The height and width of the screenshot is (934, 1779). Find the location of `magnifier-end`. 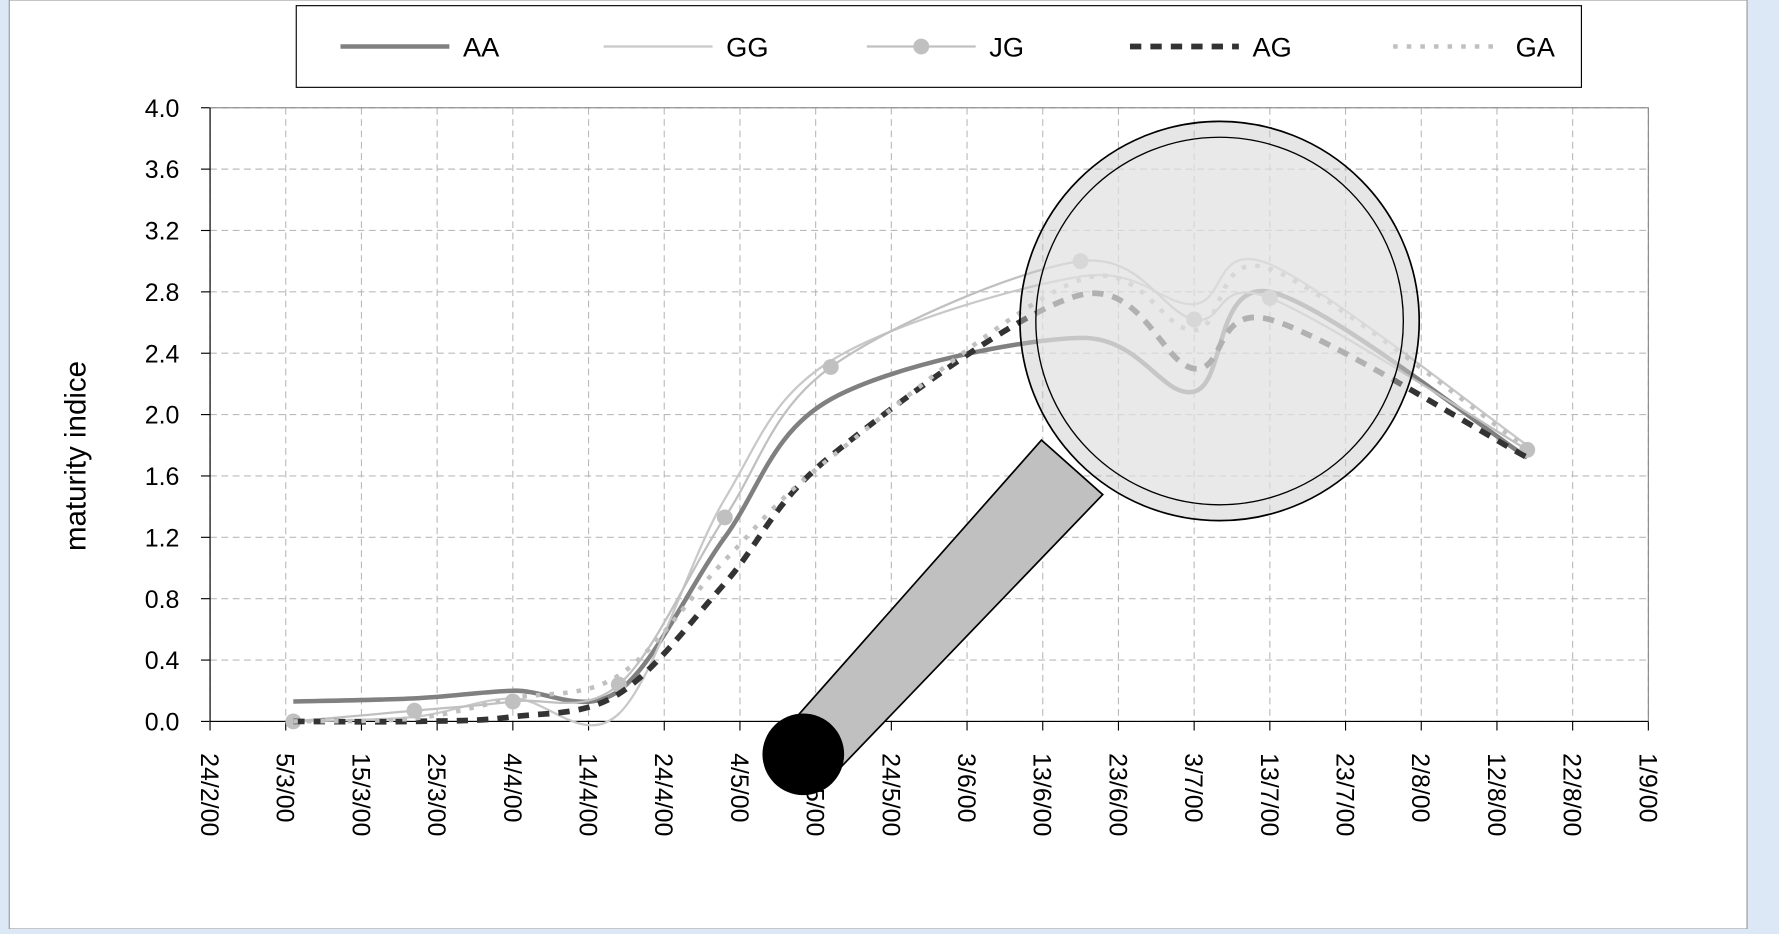

magnifier-end is located at coordinates (803, 754).